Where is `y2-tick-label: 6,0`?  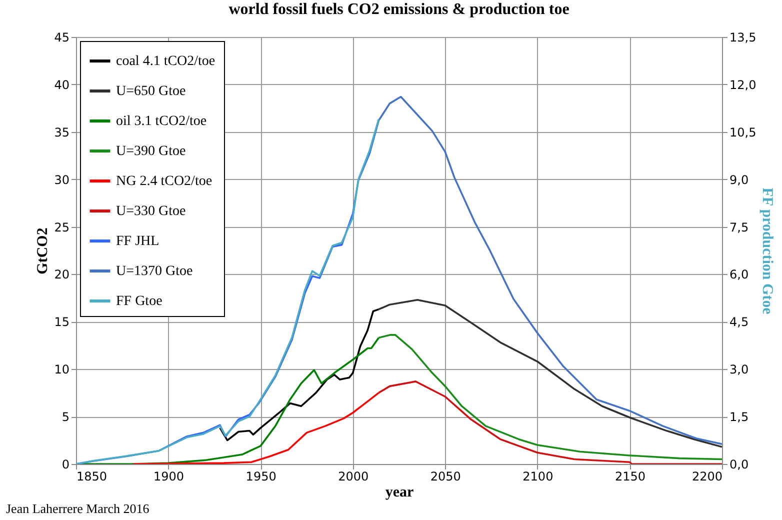 y2-tick-label: 6,0 is located at coordinates (739, 275).